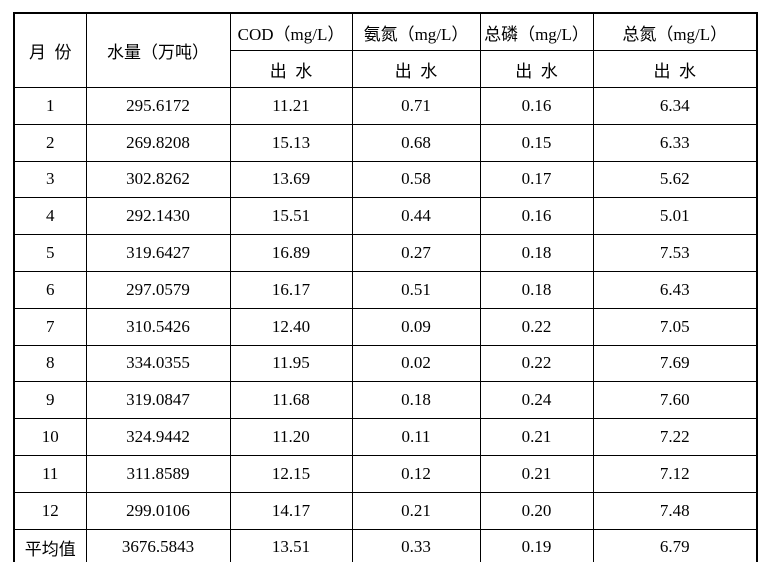 The image size is (772, 562). I want to click on value-cell: 0.33, so click(416, 545).